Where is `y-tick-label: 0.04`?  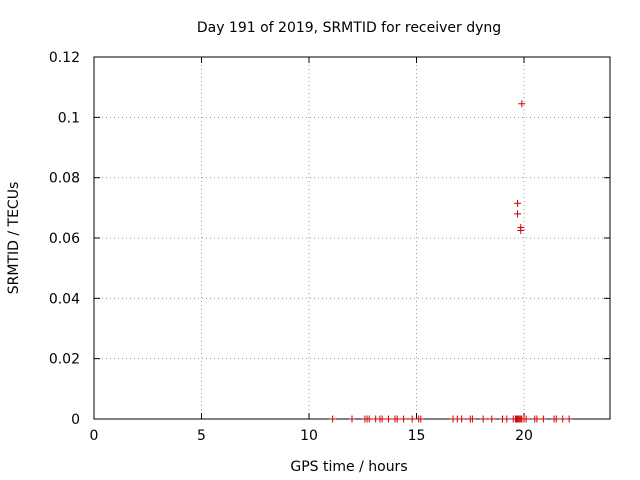 y-tick-label: 0.04 is located at coordinates (64, 299).